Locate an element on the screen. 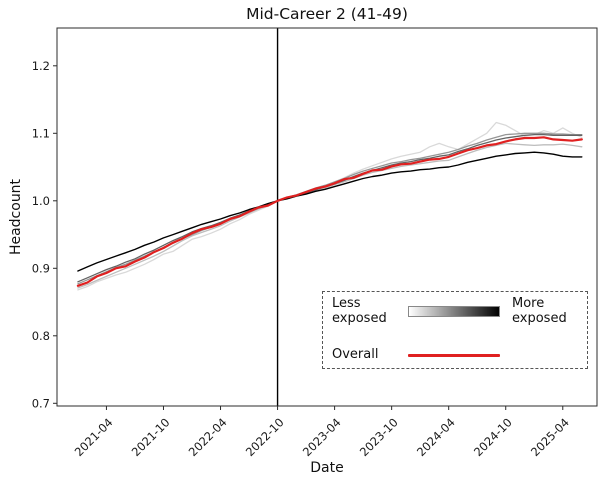  x-tick-label: 2022-10 is located at coordinates (265, 437).